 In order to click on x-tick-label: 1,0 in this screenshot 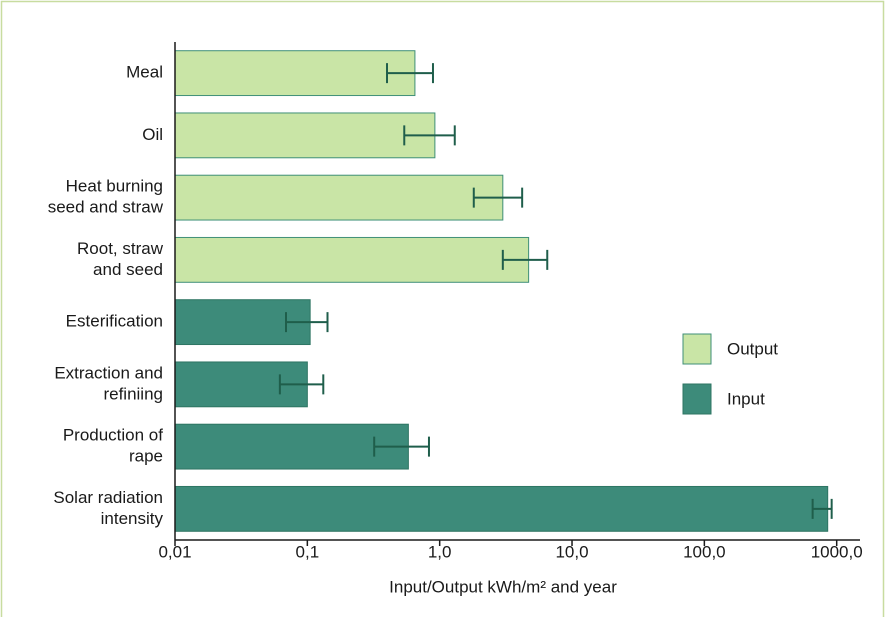, I will do `click(440, 551)`.